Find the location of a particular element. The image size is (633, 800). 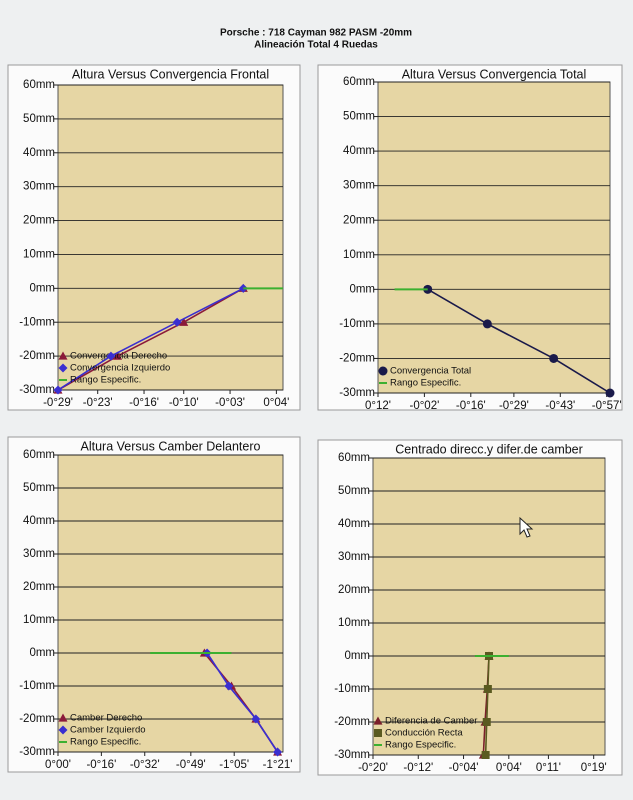

x-tick-label: -1°21' is located at coordinates (278, 765).